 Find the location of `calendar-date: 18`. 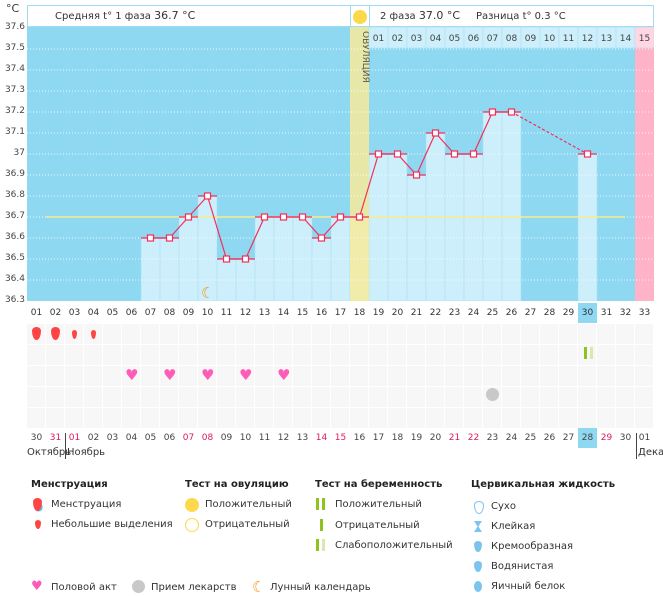

calendar-date: 18 is located at coordinates (397, 438).